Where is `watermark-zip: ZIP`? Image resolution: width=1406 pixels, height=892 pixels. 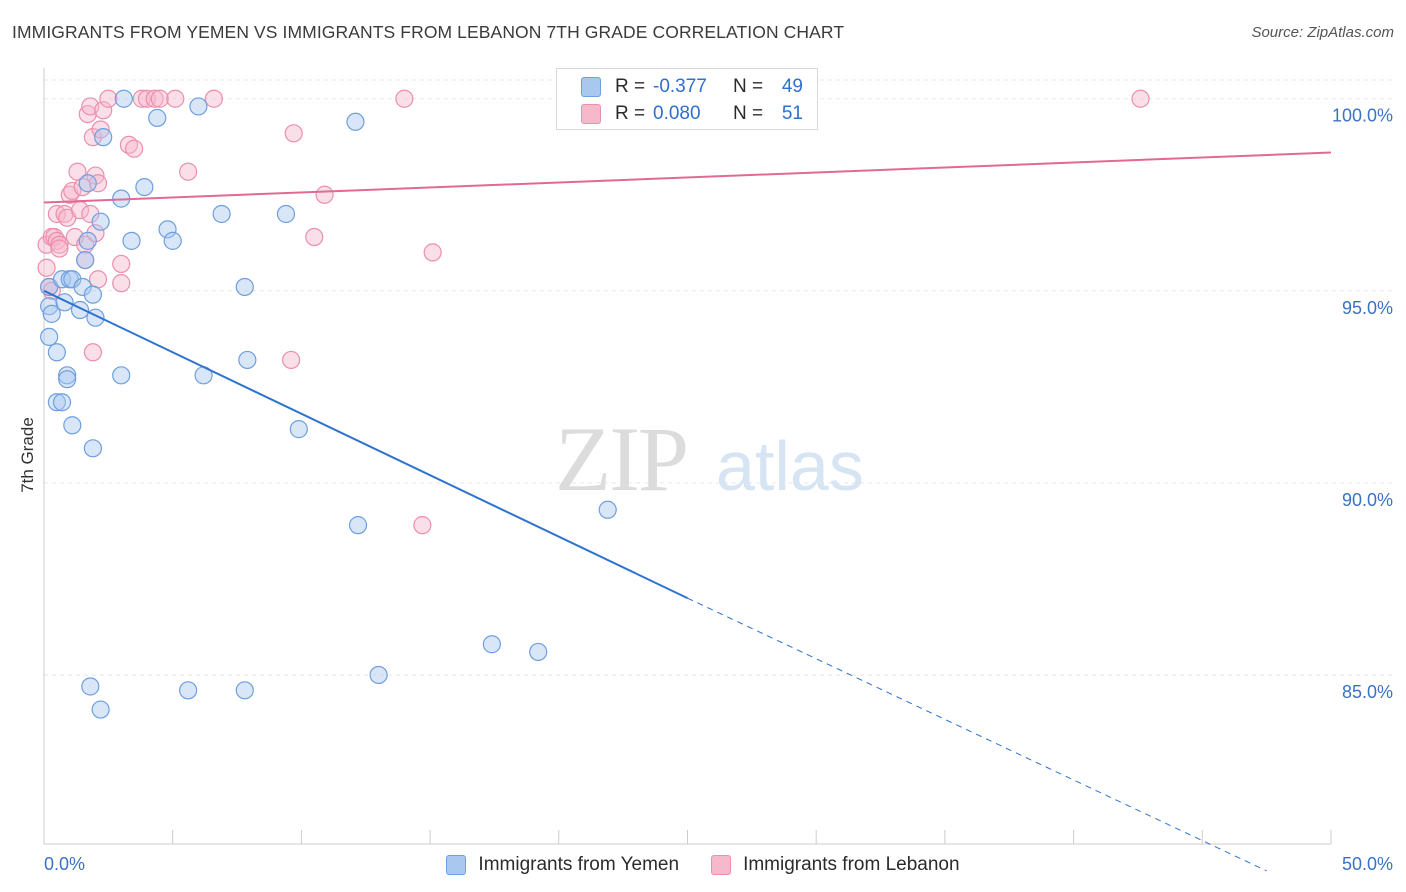 watermark-zip: ZIP is located at coordinates (621, 459).